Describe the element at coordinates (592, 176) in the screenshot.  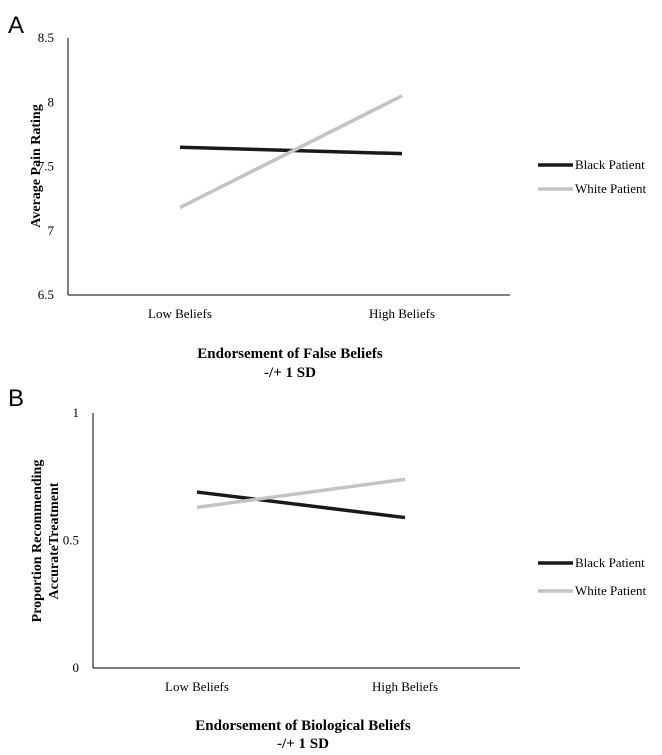
I see `panel-a-legend: Black Patient White Patient` at that location.